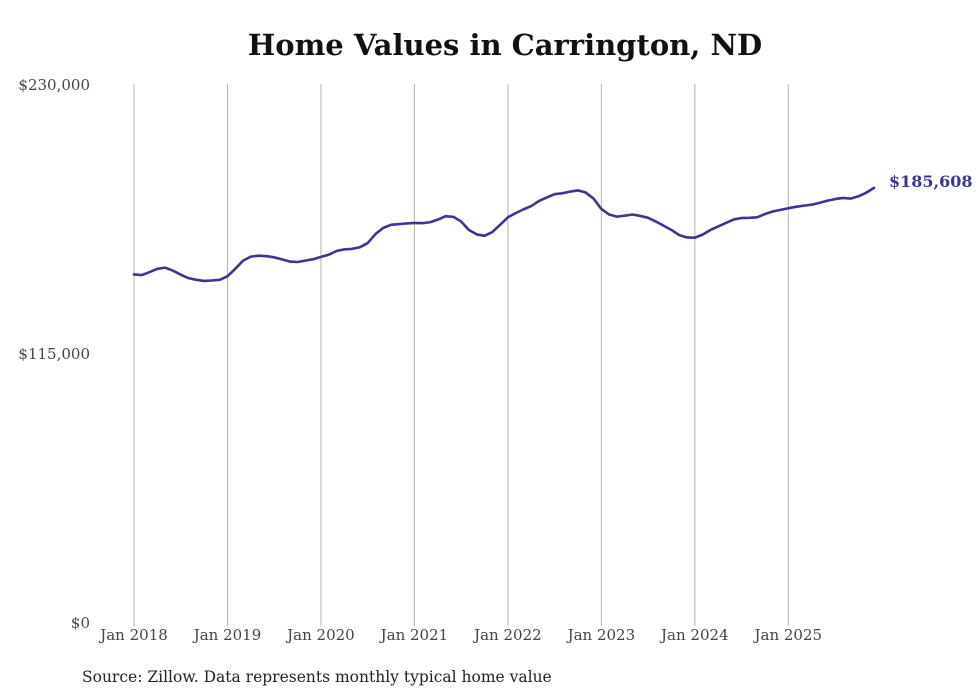 Image resolution: width=980 pixels, height=699 pixels. What do you see at coordinates (133, 635) in the screenshot?
I see `x-tick-label: Jan 2018` at bounding box center [133, 635].